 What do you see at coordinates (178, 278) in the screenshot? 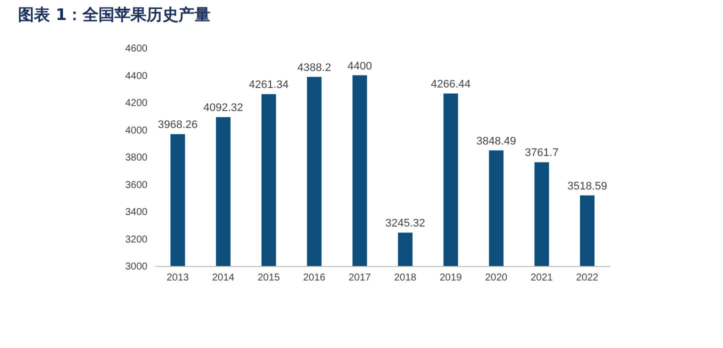
I see `x-tick-label: 2013` at bounding box center [178, 278].